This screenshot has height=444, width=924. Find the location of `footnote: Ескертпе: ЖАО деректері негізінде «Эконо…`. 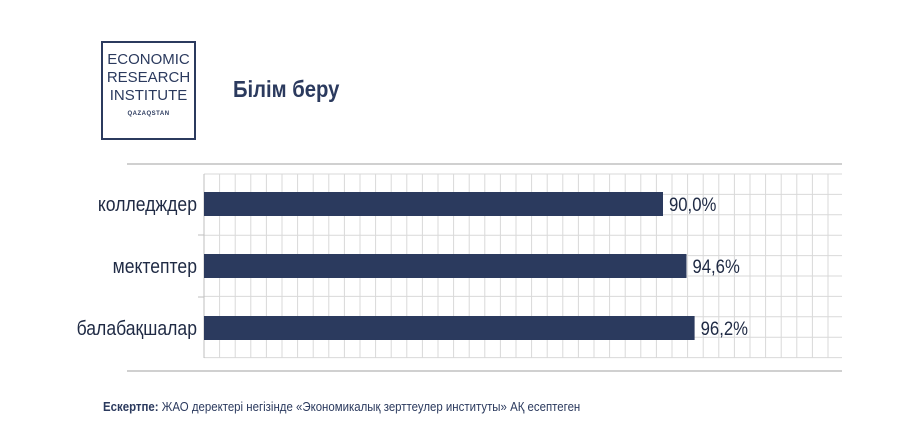

footnote: Ескертпе: ЖАО деректері негізінде «Эконо… is located at coordinates (341, 406).